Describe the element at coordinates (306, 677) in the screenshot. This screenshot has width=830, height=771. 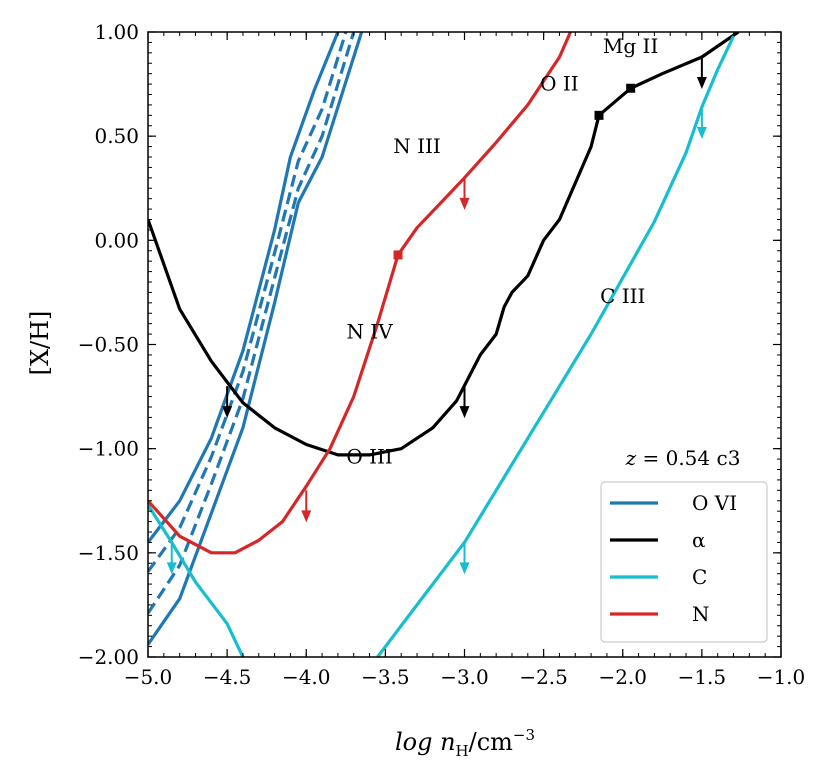
I see `x-tick-label: −4.0` at that location.